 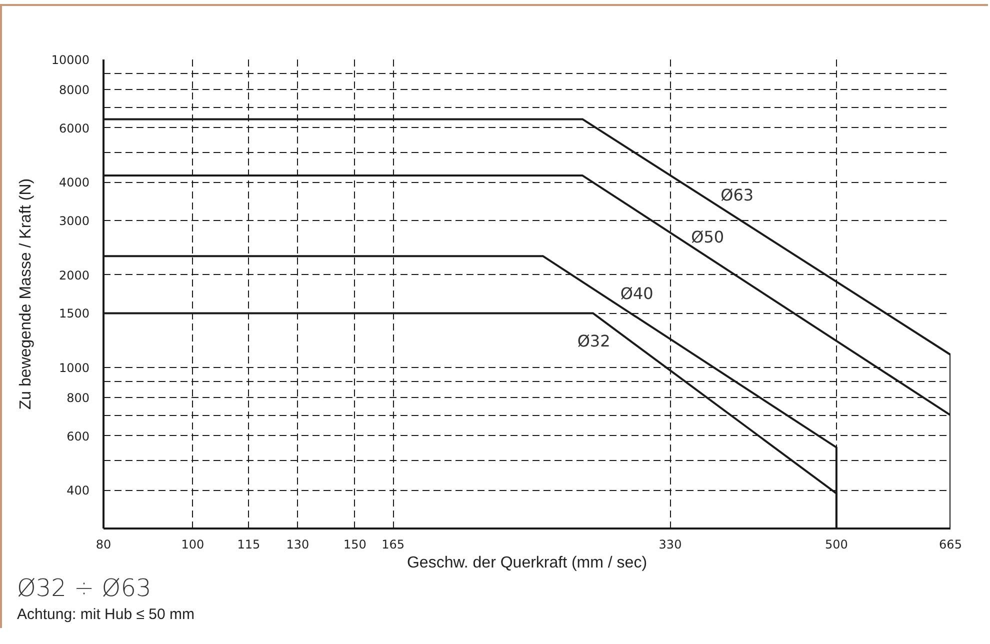 What do you see at coordinates (192, 545) in the screenshot?
I see `x-tick-label: 100` at bounding box center [192, 545].